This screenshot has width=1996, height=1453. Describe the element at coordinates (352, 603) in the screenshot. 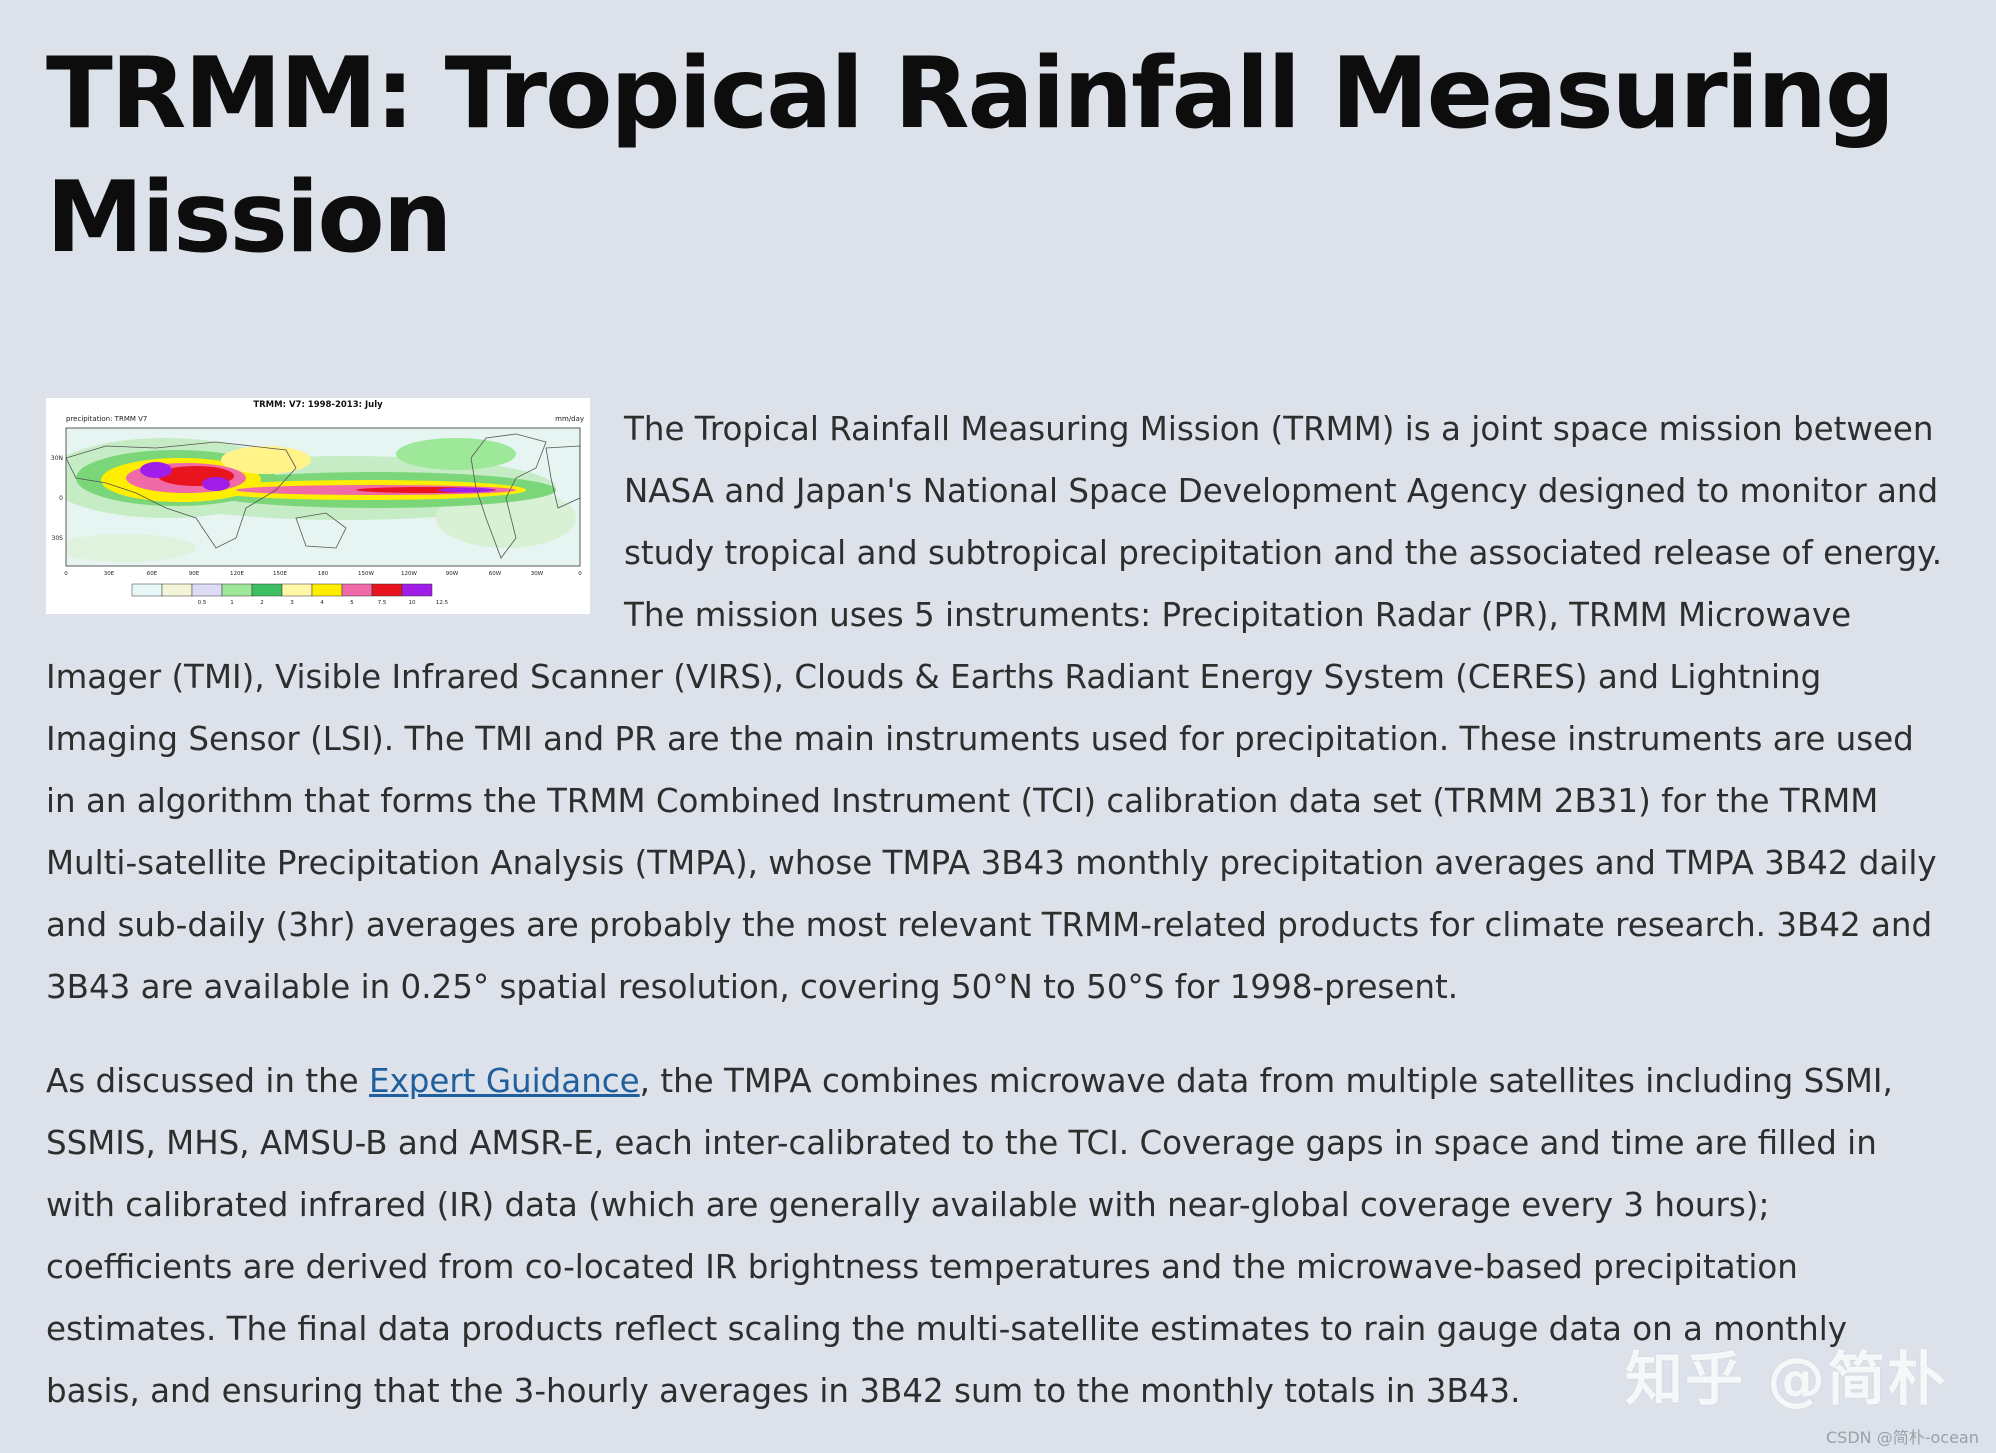

I see `colorbar-label: 5` at that location.